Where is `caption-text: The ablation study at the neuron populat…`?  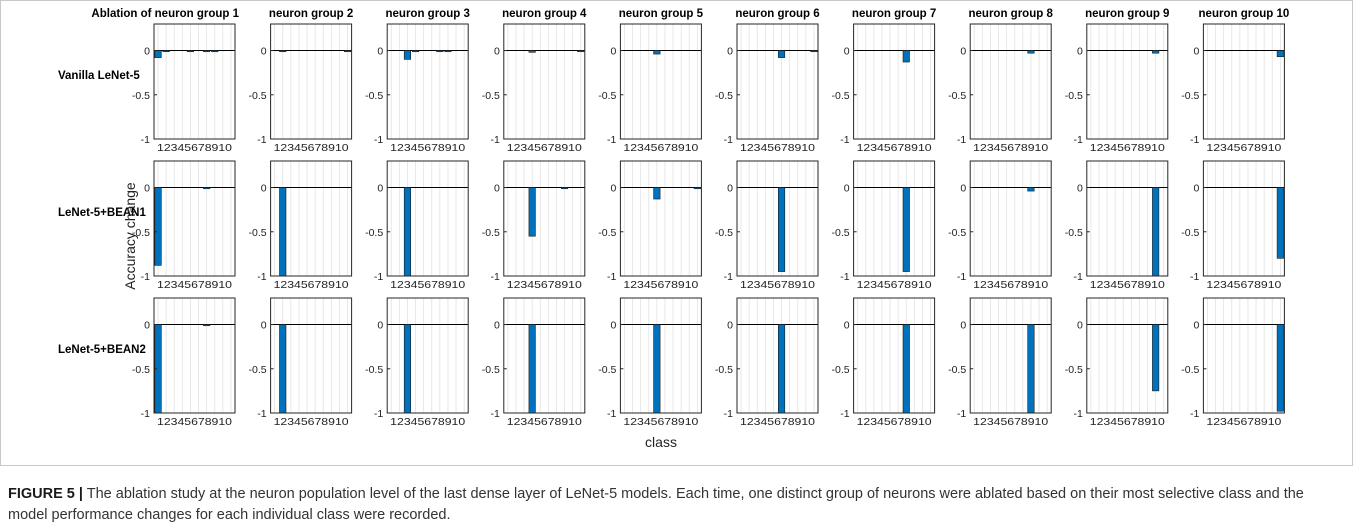
caption-text: The ablation study at the neuron populat… is located at coordinates (656, 504).